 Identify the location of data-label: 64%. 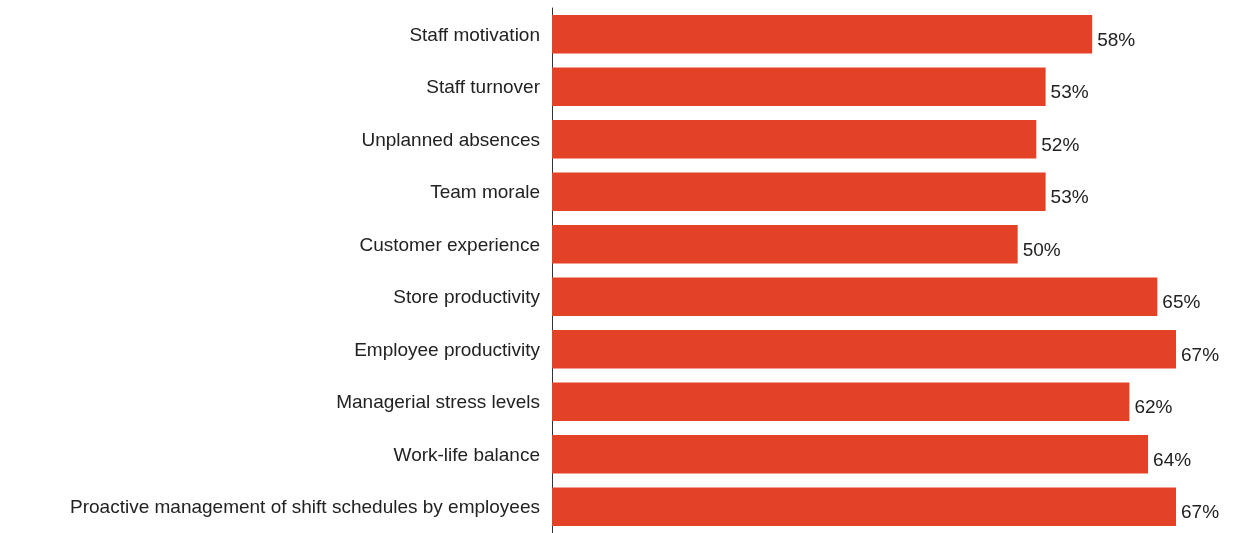
(1172, 459).